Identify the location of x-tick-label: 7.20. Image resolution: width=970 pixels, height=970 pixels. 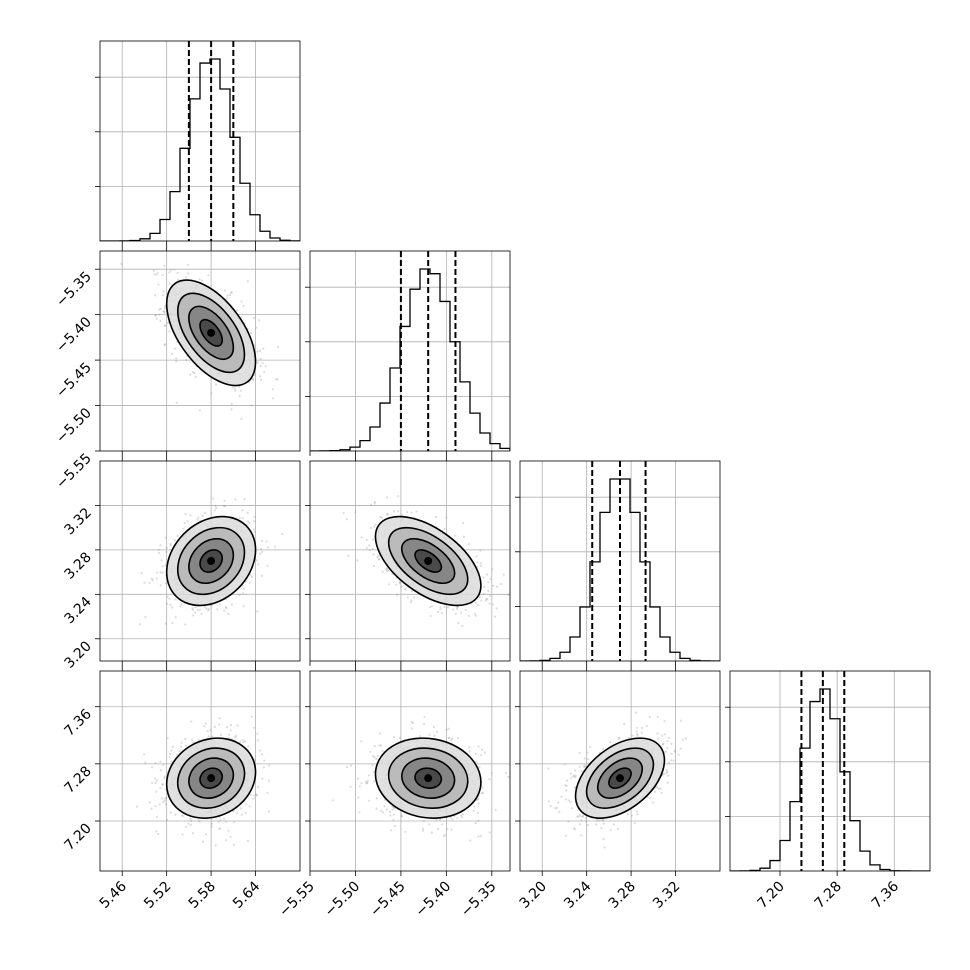
(770, 895).